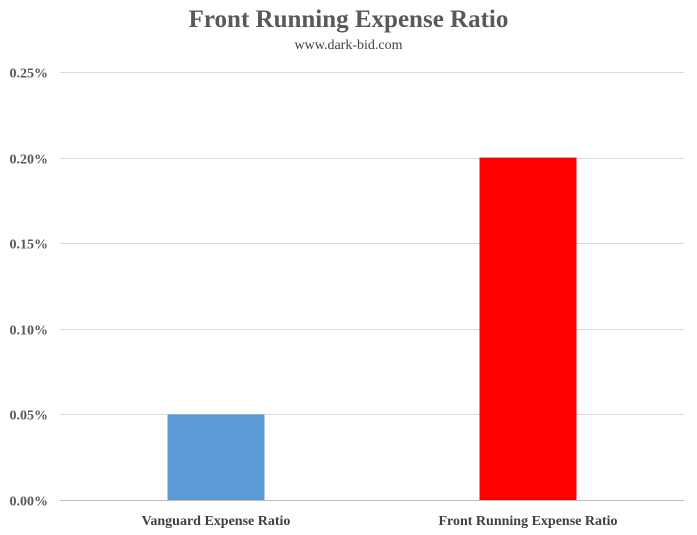  I want to click on bar-front-running, so click(528, 328).